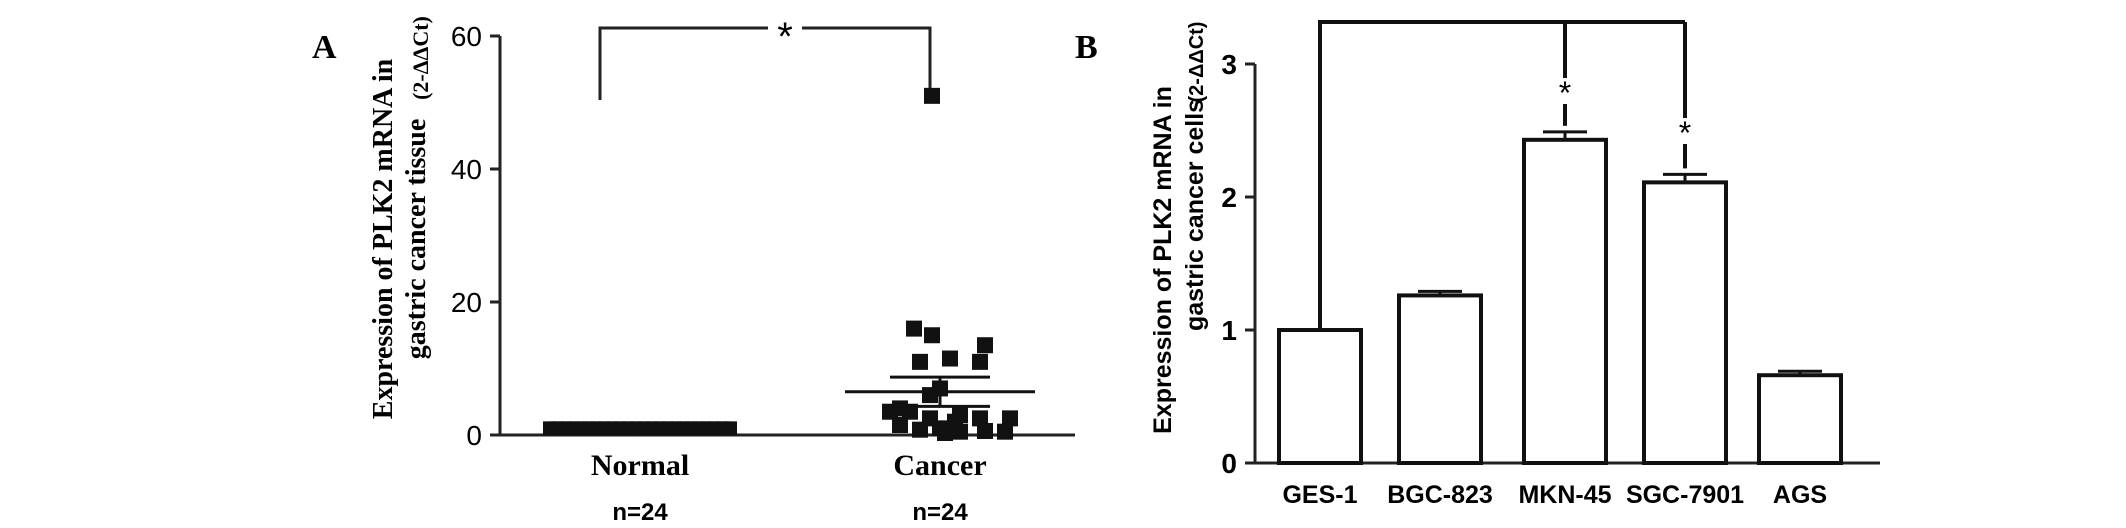 This screenshot has width=2126, height=528. I want to click on panel-a-y-ticks: 0 20 40 60, so click(475, 236).